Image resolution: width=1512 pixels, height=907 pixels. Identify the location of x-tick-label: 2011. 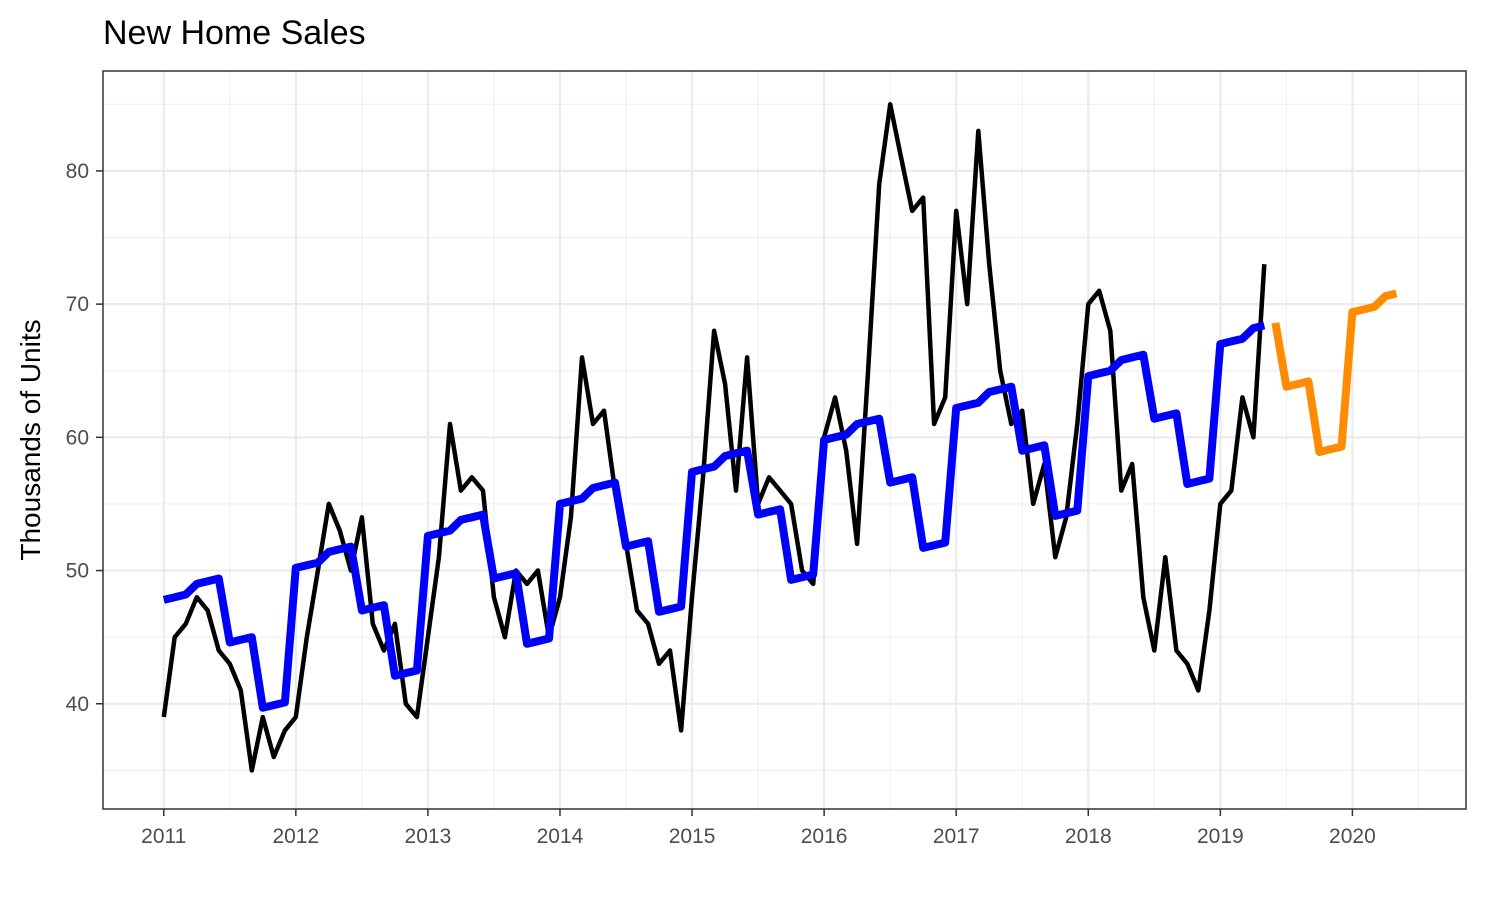
(163, 836).